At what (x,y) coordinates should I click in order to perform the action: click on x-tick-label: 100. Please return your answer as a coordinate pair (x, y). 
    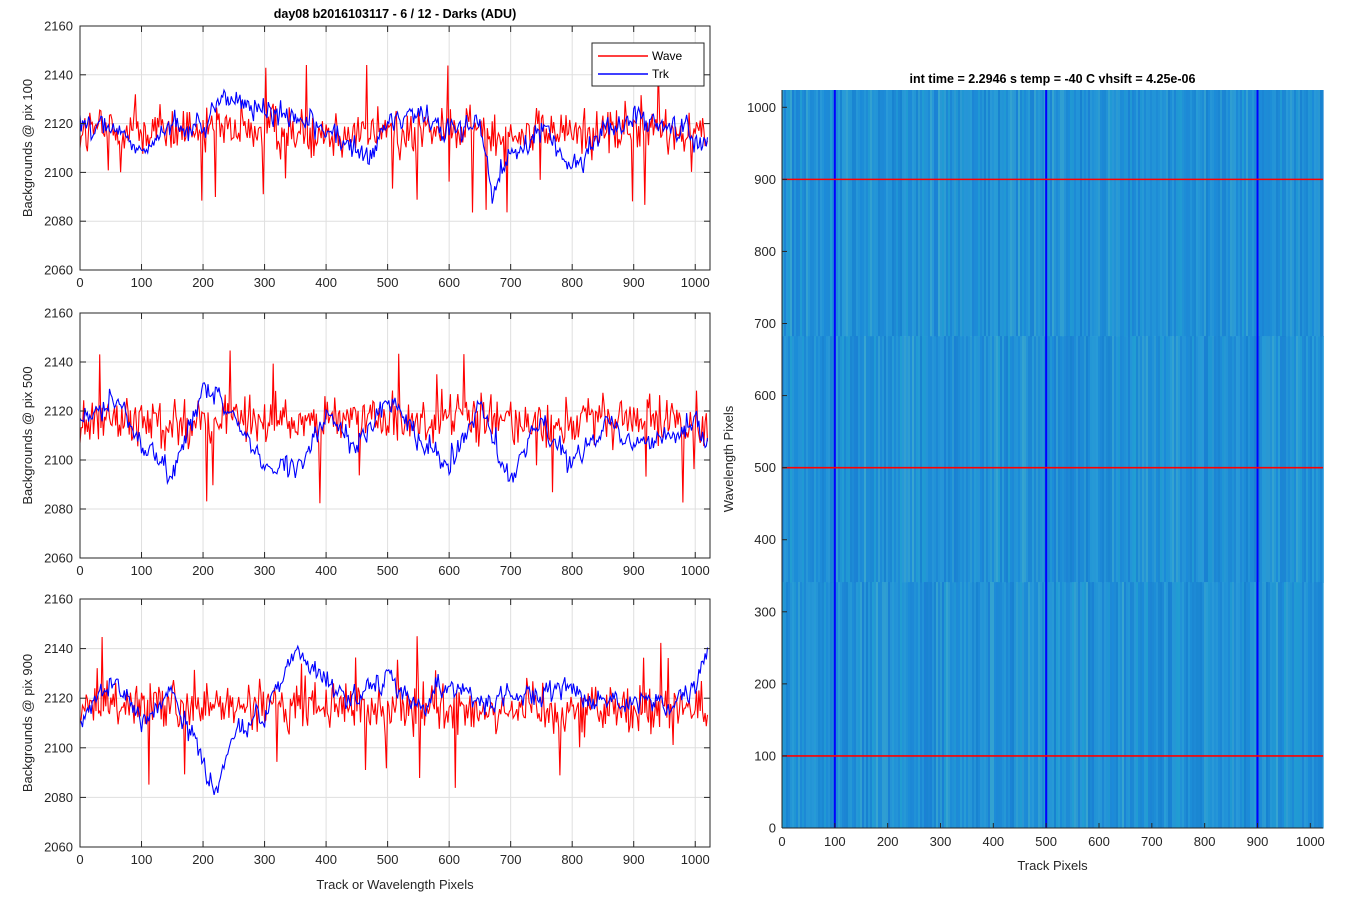
    Looking at the image, I should click on (835, 841).